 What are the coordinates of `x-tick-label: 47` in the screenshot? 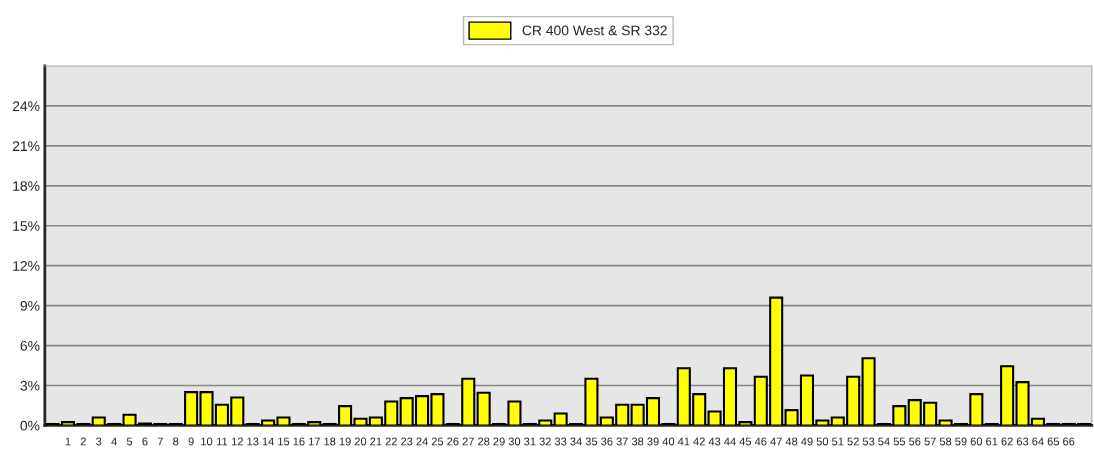 It's located at (776, 441).